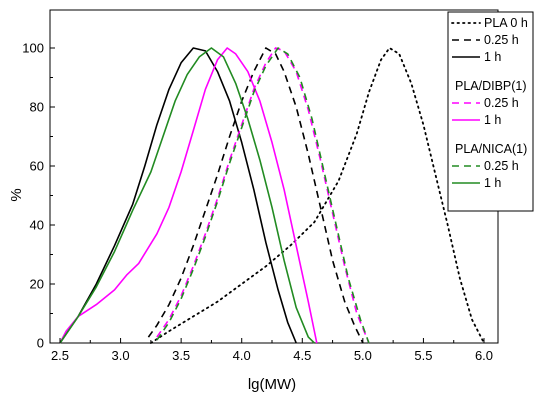 The height and width of the screenshot is (402, 550). What do you see at coordinates (16, 194) in the screenshot?
I see `y-axis-title: %` at bounding box center [16, 194].